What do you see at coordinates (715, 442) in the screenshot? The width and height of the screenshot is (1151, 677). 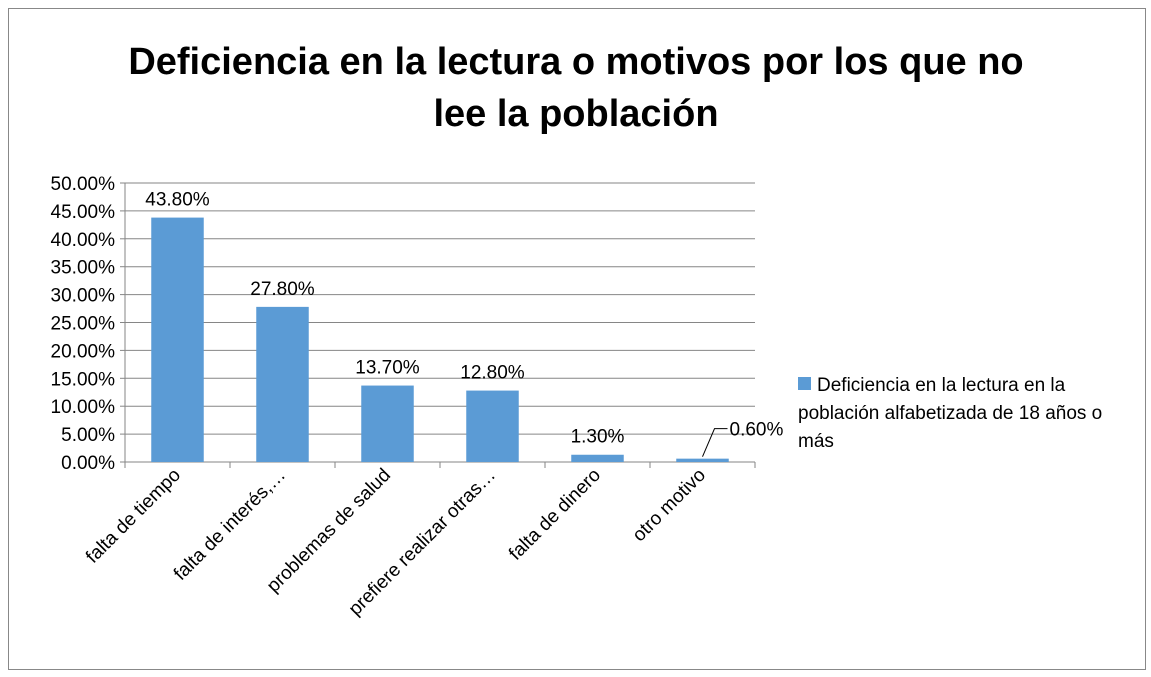 I see `leader-line` at bounding box center [715, 442].